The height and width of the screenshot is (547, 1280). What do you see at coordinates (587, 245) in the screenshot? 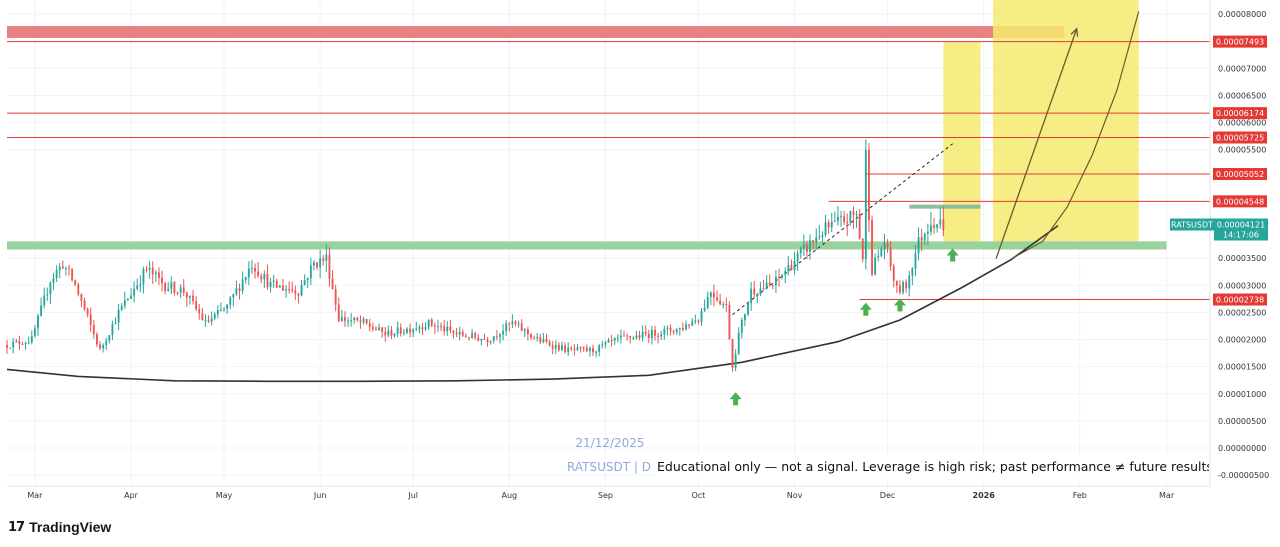
I see `support-zone` at bounding box center [587, 245].